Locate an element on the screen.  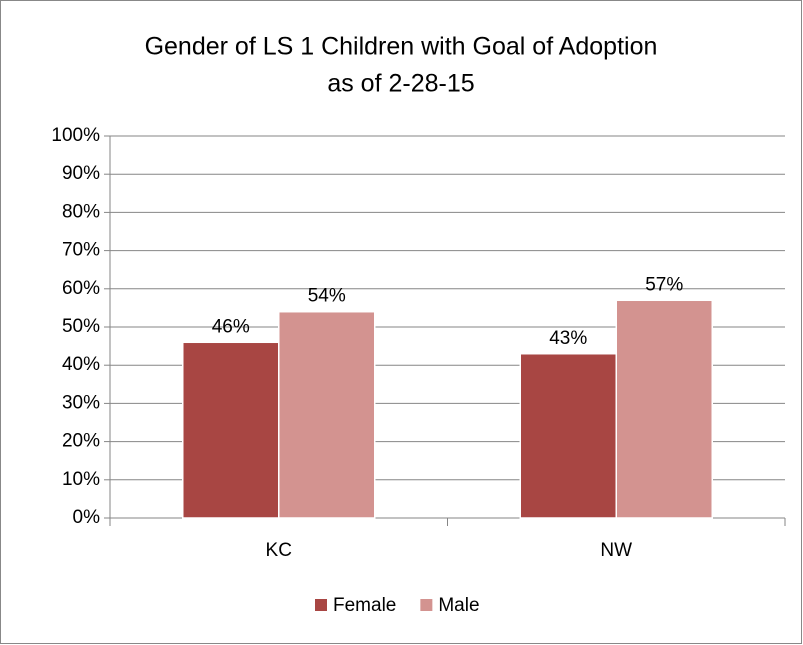
y-tick-label: 90% is located at coordinates (81, 173).